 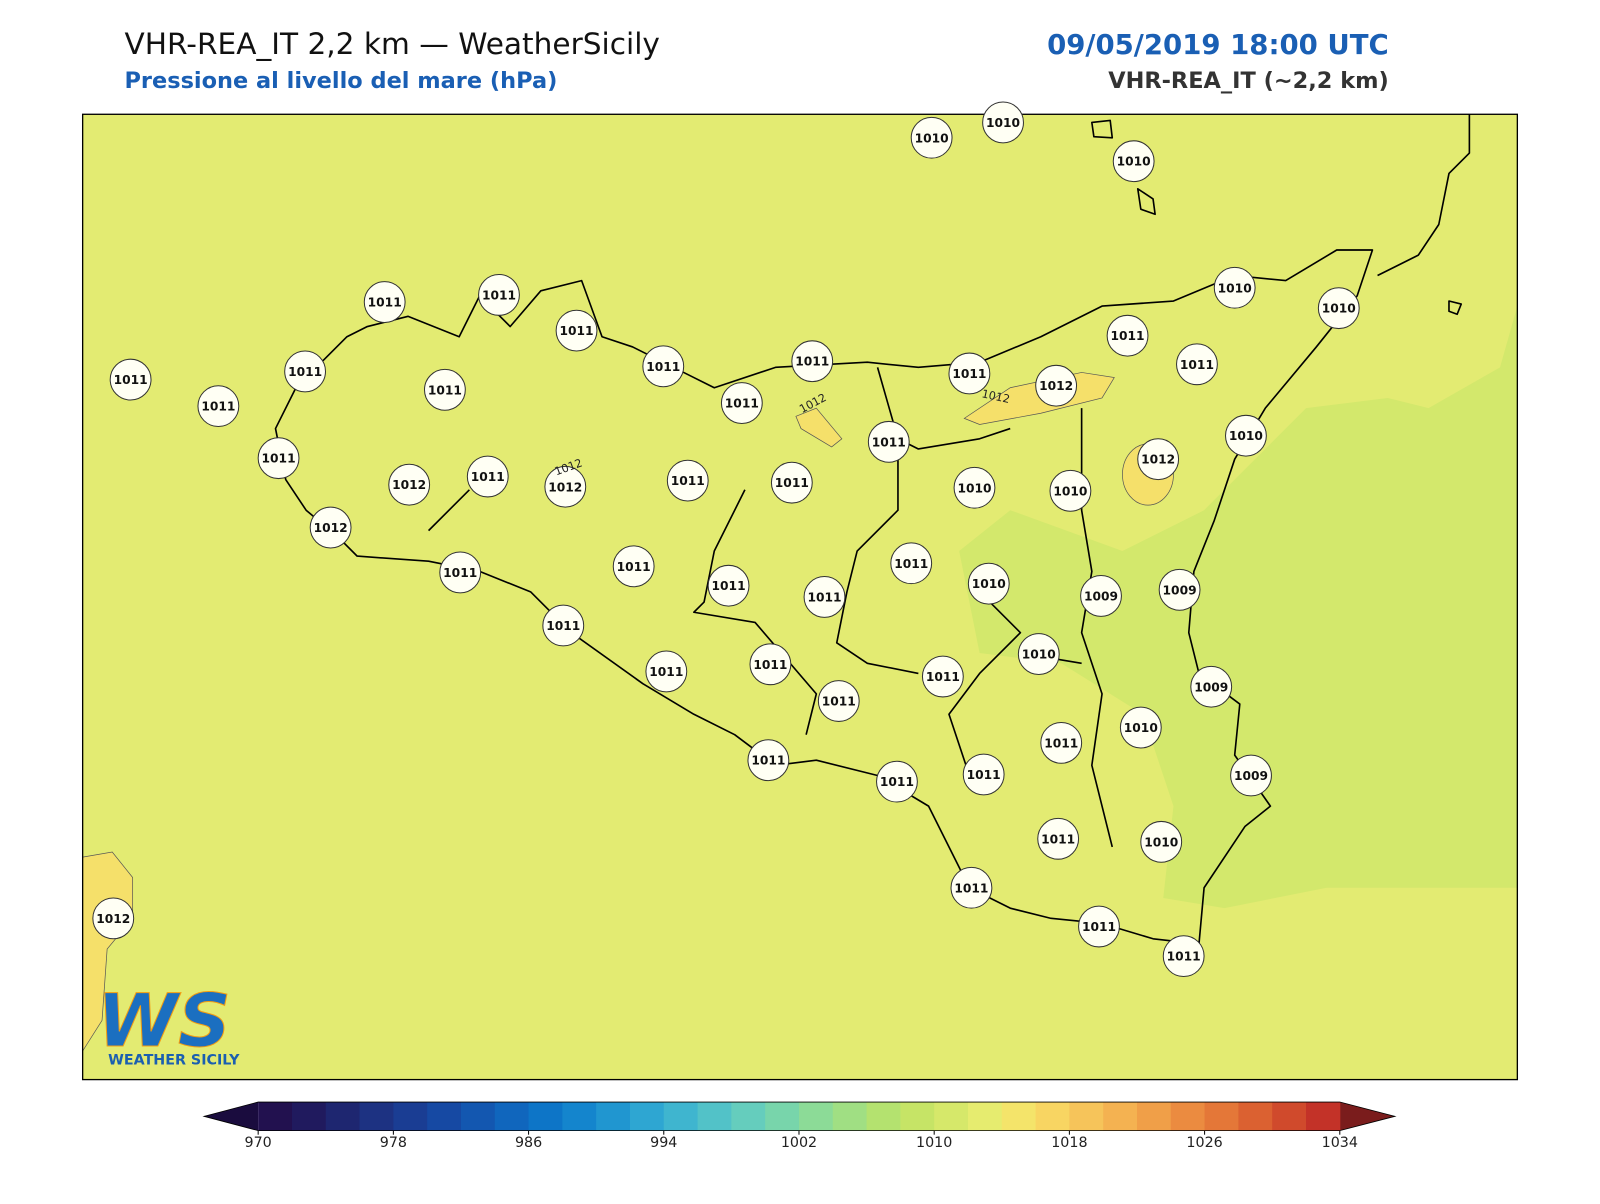 I want to click on colorbar-under, so click(x=231, y=1116).